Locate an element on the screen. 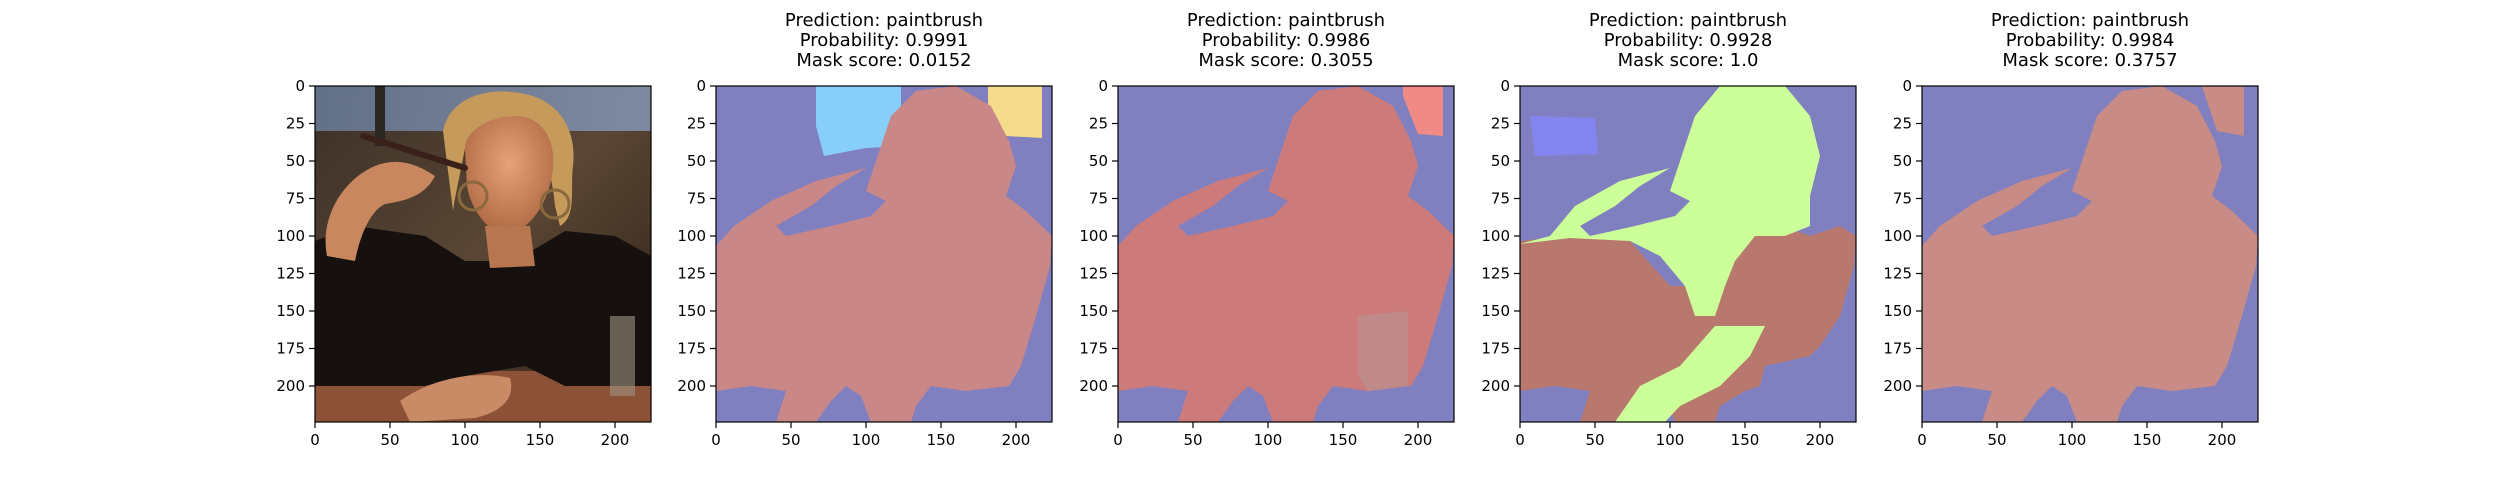  panel-1-frame is located at coordinates (483, 254).